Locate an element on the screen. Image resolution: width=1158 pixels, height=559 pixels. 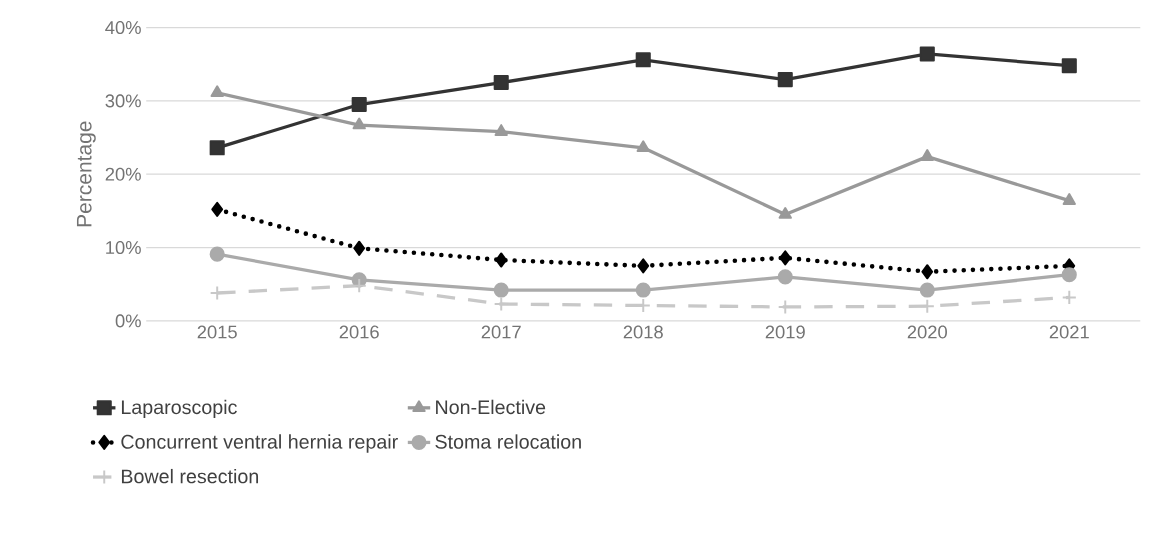
legend-label: Stoma relocation is located at coordinates (508, 441).